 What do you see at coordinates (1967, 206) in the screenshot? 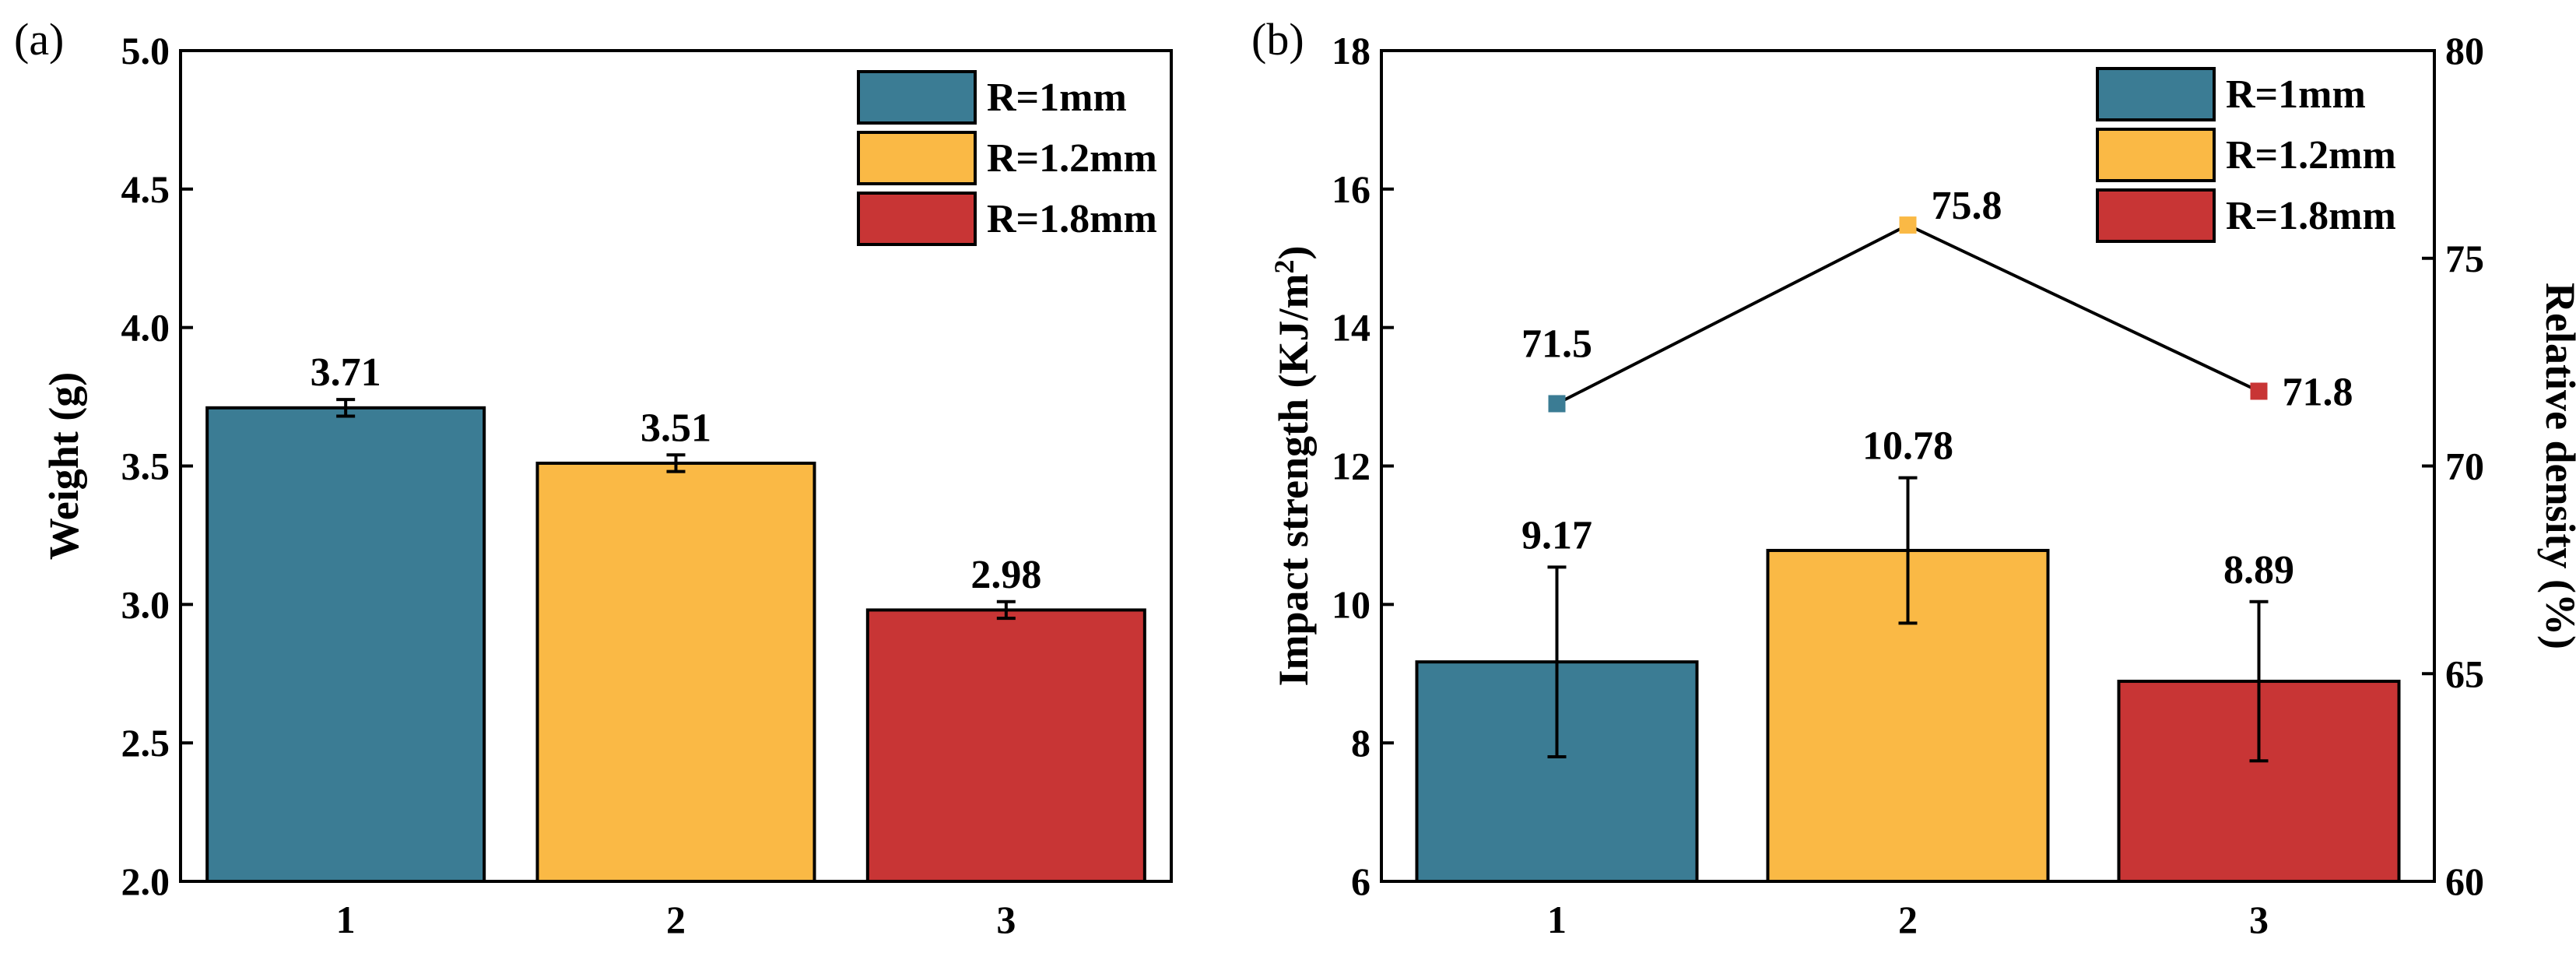
I see `density-label: 75.8` at bounding box center [1967, 206].